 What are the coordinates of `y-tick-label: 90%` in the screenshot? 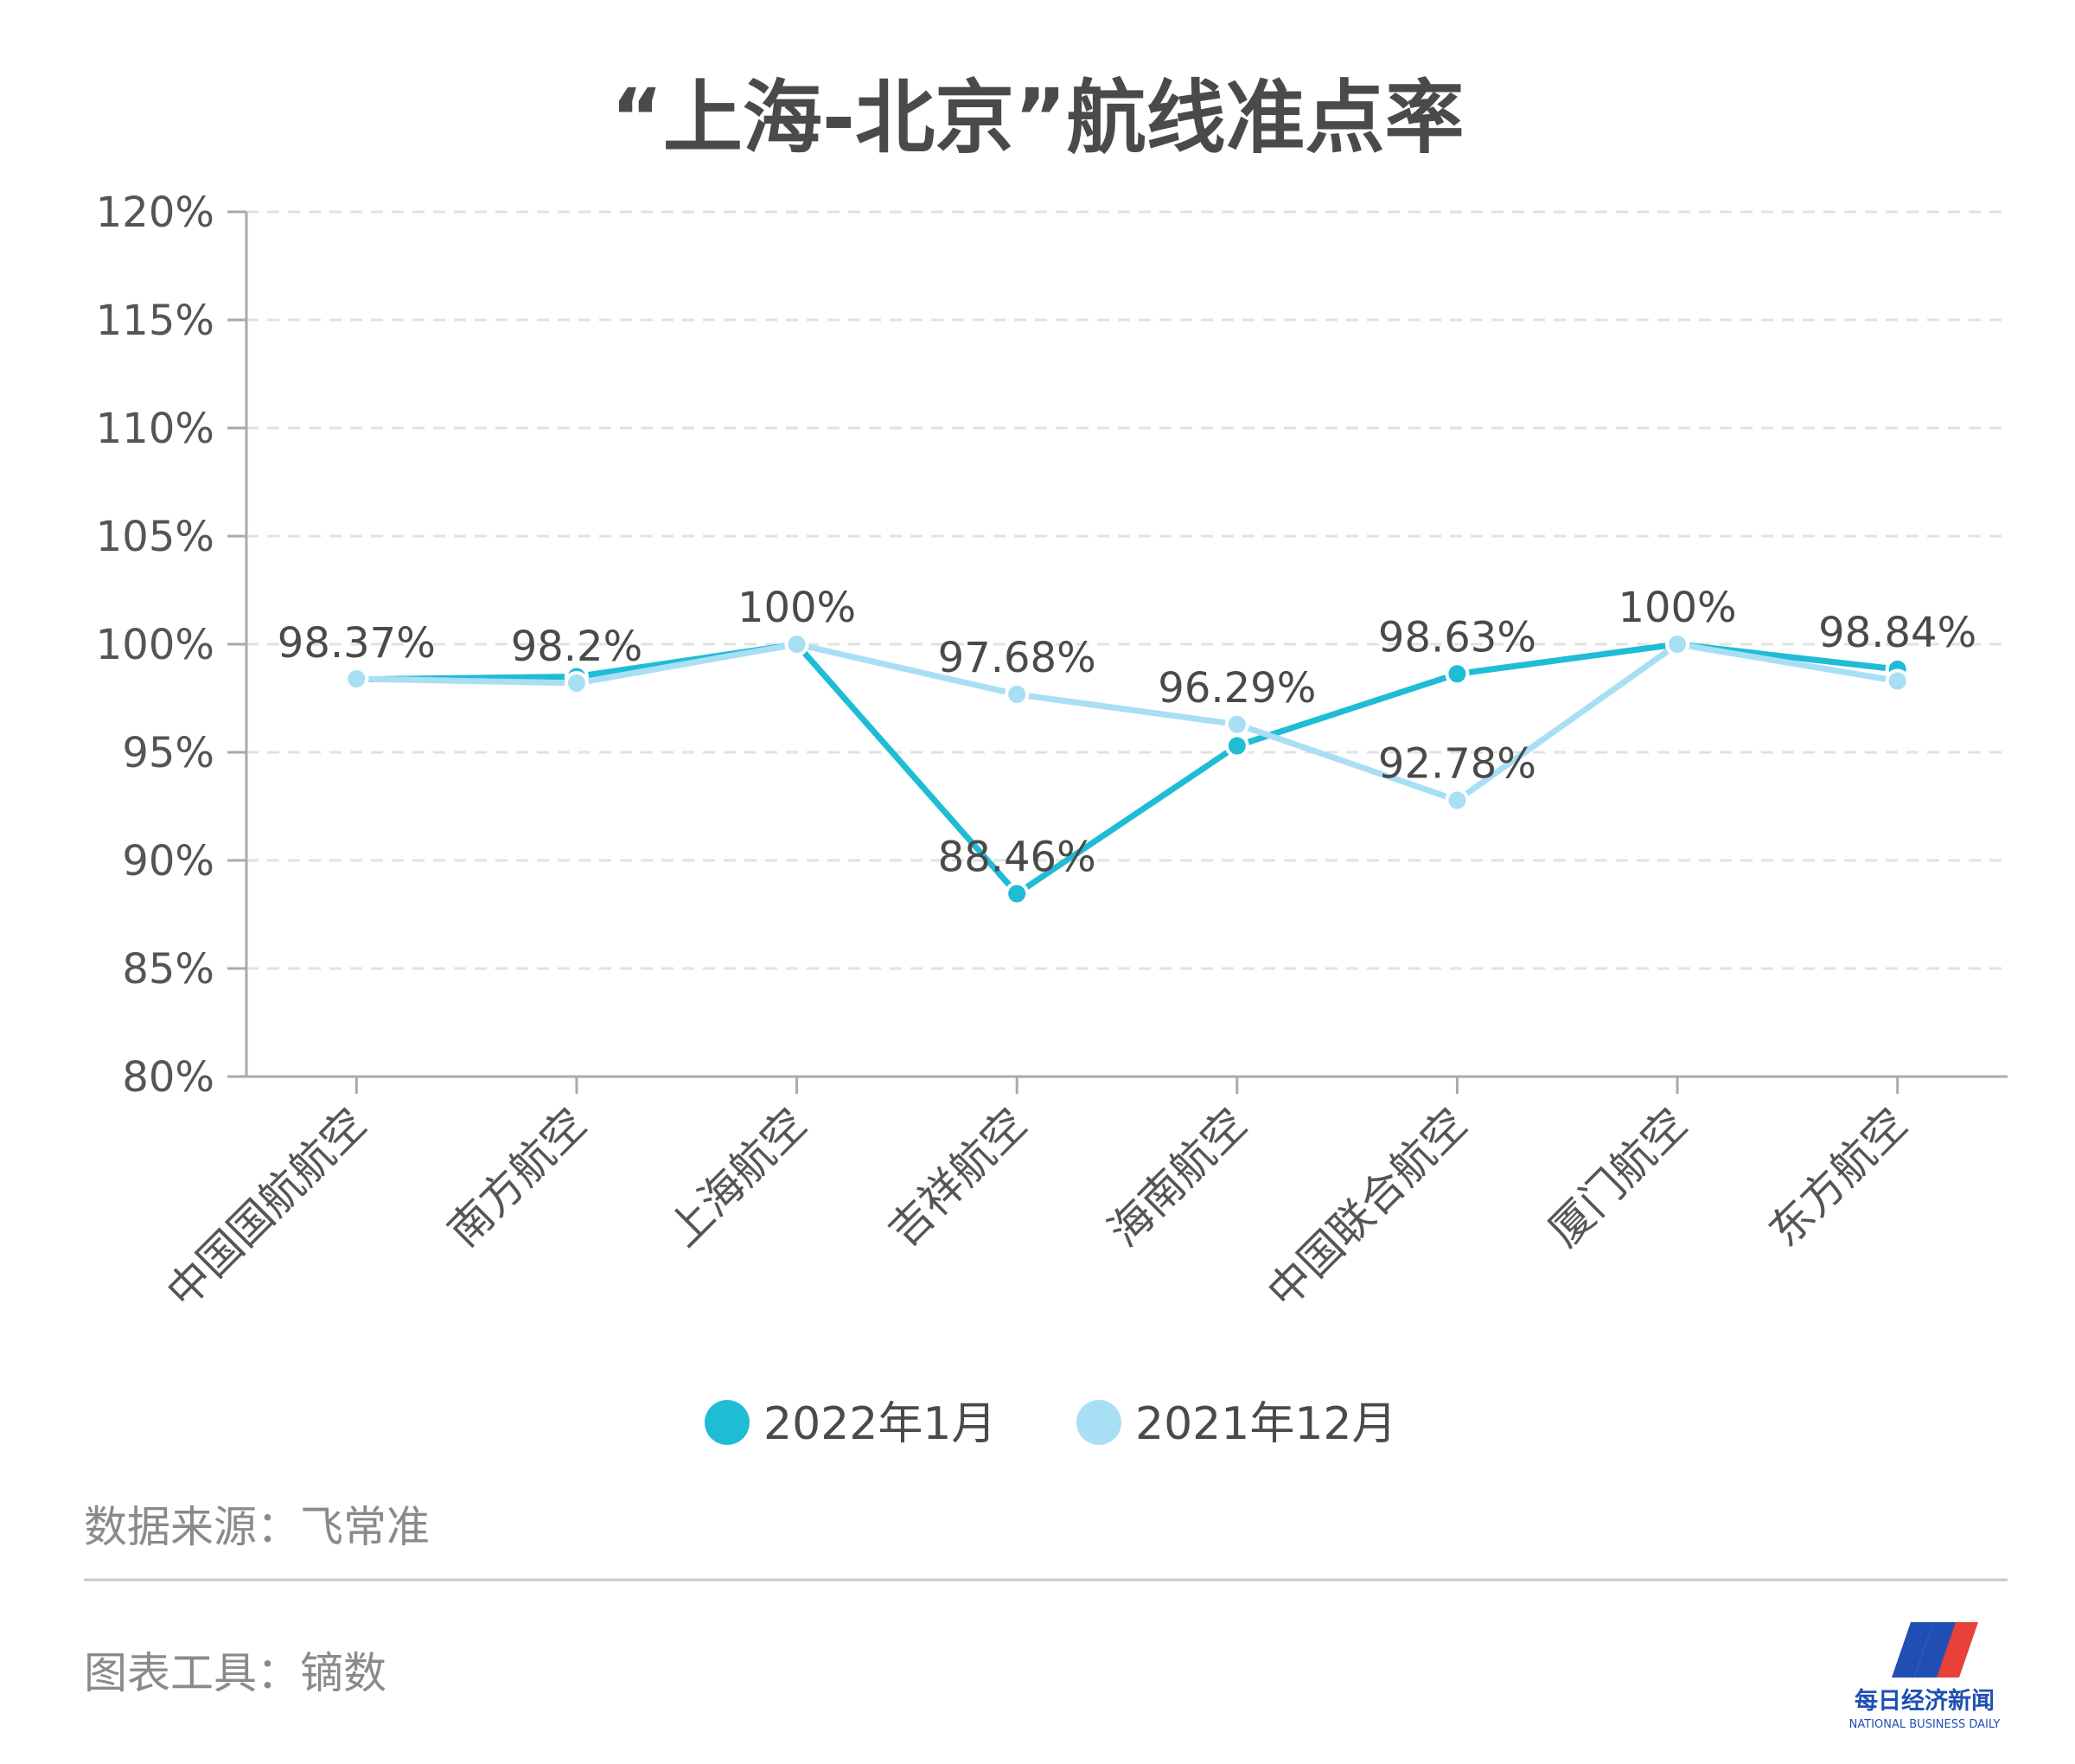 It's located at (168, 861).